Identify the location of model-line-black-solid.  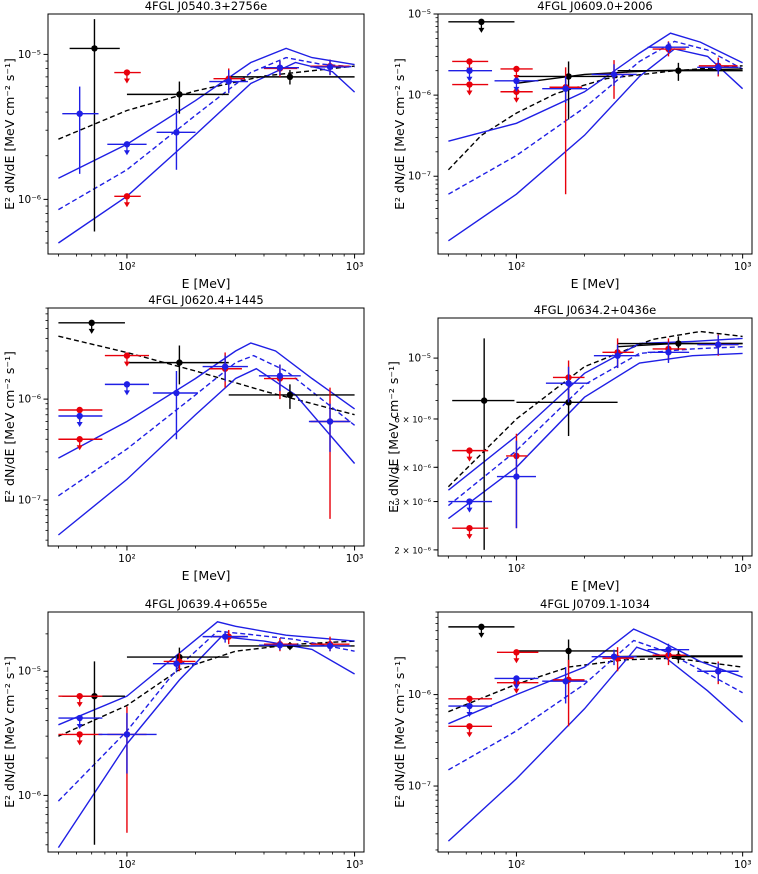
(629, 76).